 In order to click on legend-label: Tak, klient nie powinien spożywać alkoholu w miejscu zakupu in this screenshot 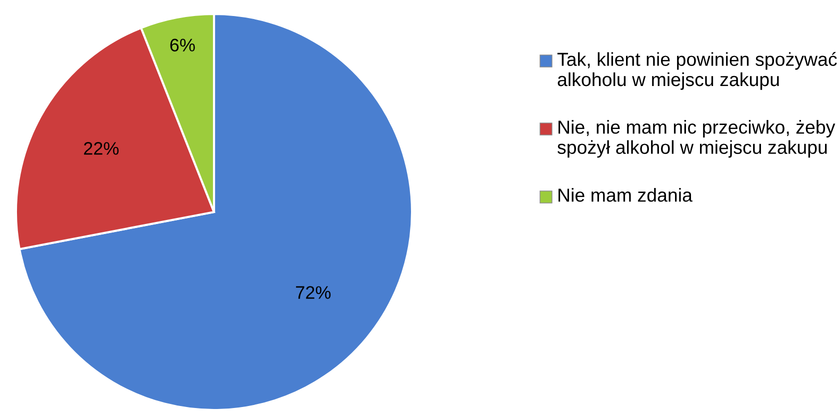, I will do `click(697, 71)`.